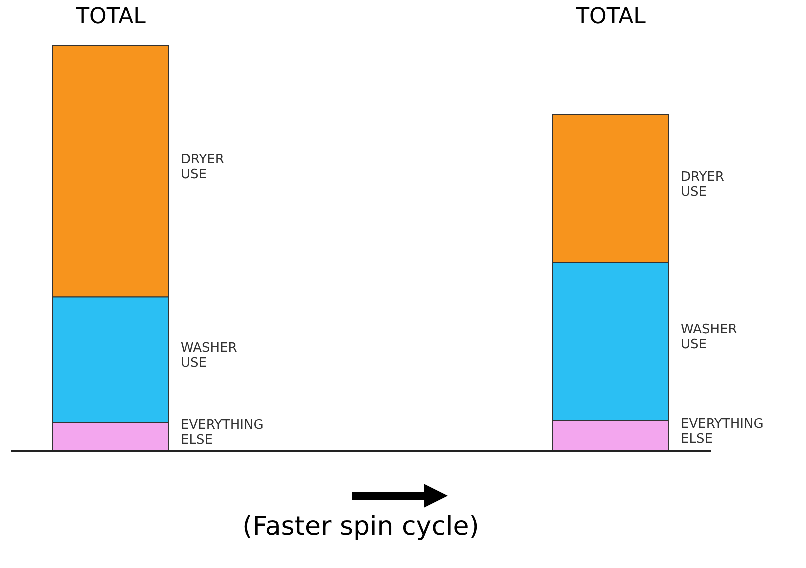 Image resolution: width=806 pixels, height=568 pixels. What do you see at coordinates (209, 355) in the screenshot?
I see `series-label: WASHER USE` at bounding box center [209, 355].